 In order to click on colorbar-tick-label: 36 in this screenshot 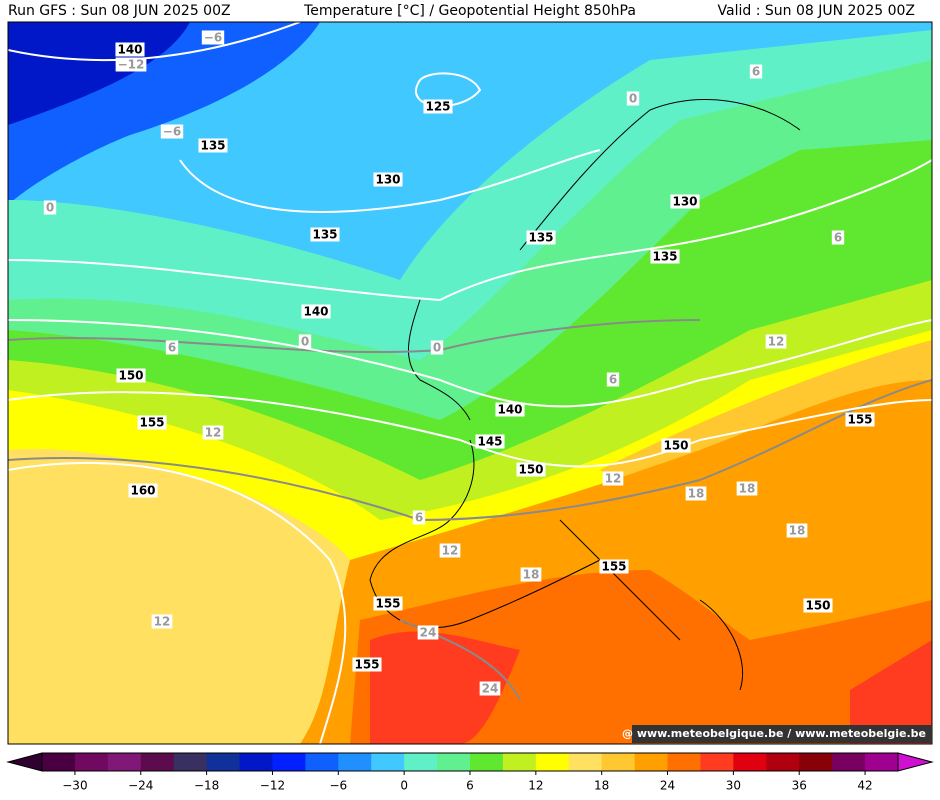, I will do `click(799, 786)`.